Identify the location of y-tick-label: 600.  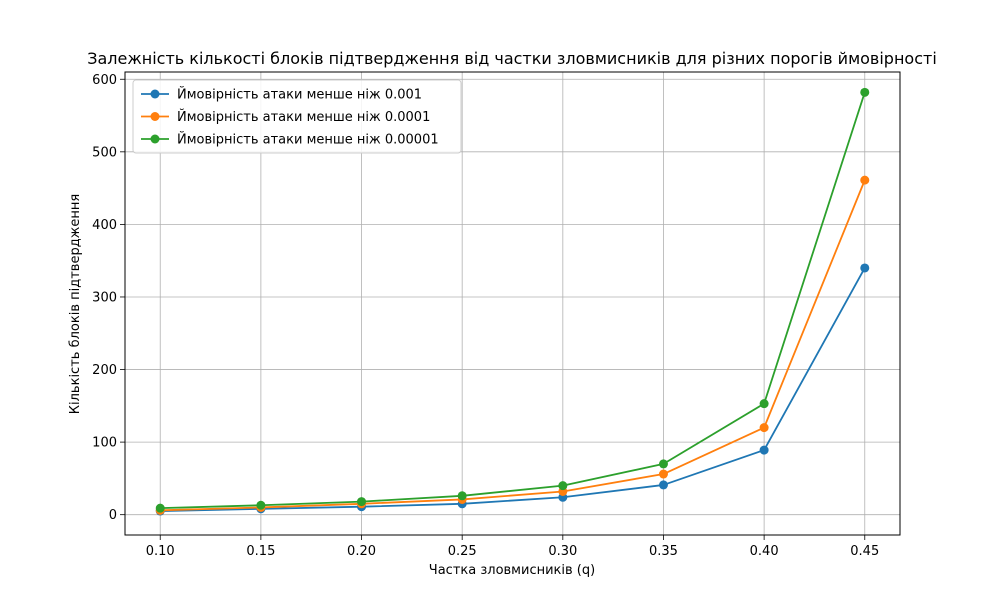
(104, 80).